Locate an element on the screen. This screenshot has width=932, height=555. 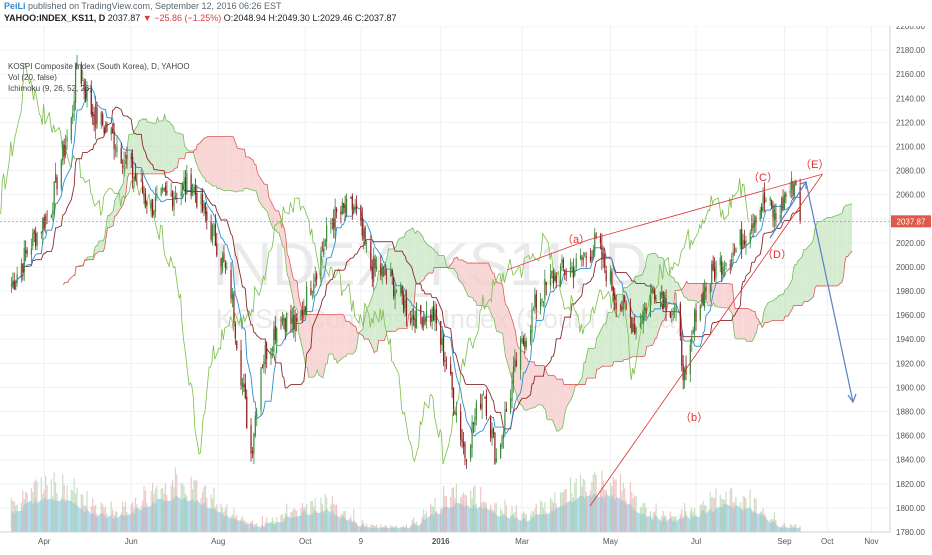
wave-arrow-down is located at coordinates (829, 292).